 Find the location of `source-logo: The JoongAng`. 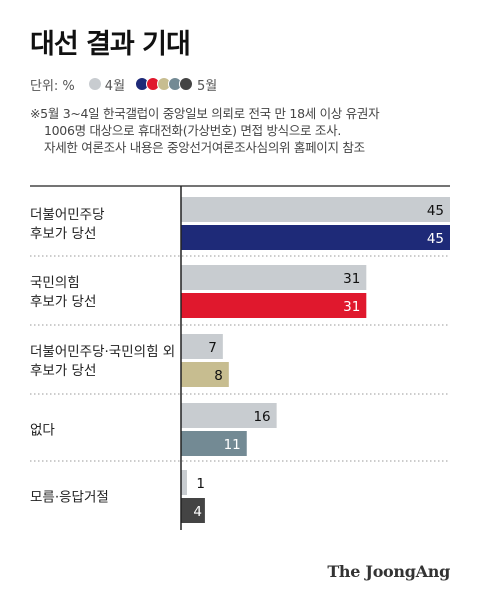

source-logo: The JoongAng is located at coordinates (388, 571).